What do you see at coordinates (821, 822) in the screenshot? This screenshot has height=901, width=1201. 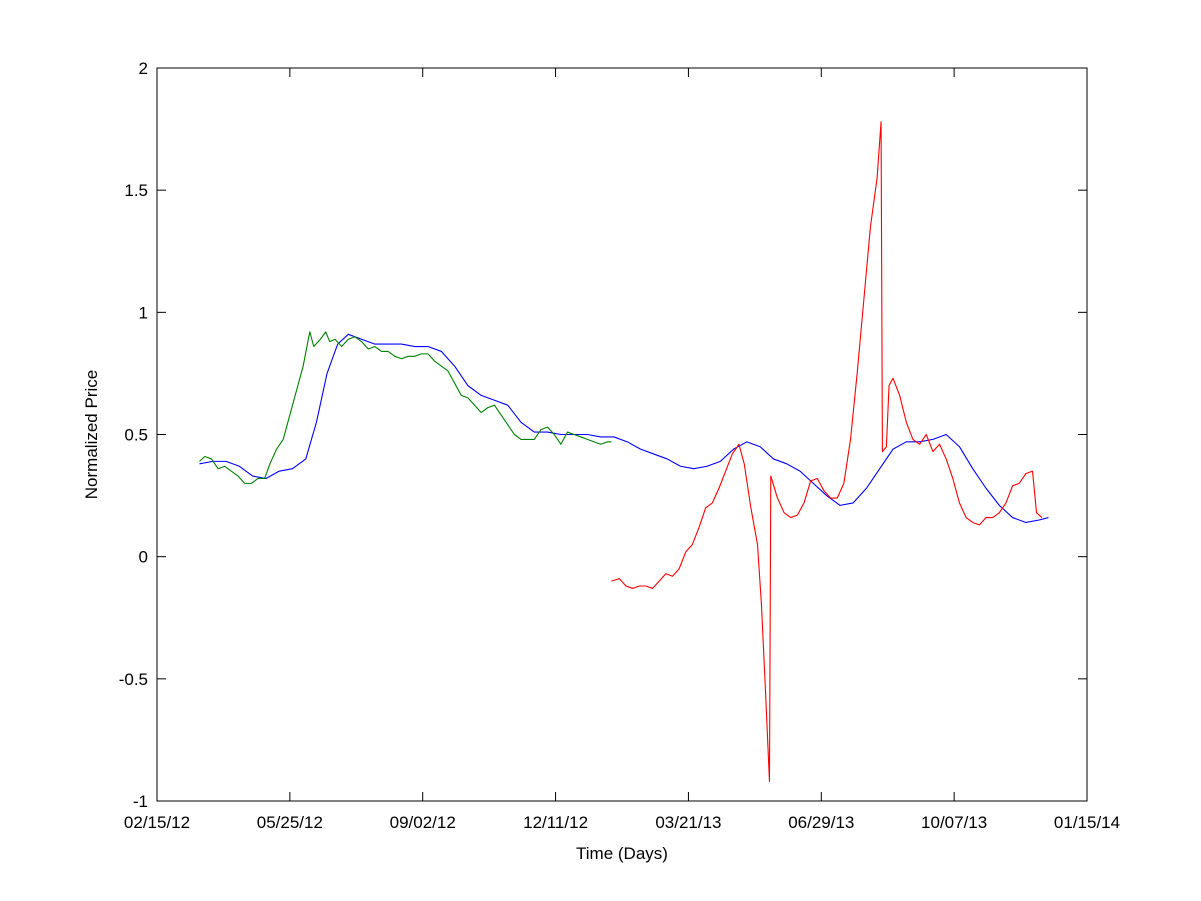 I see `x-tick-label: 06/29/13` at bounding box center [821, 822].